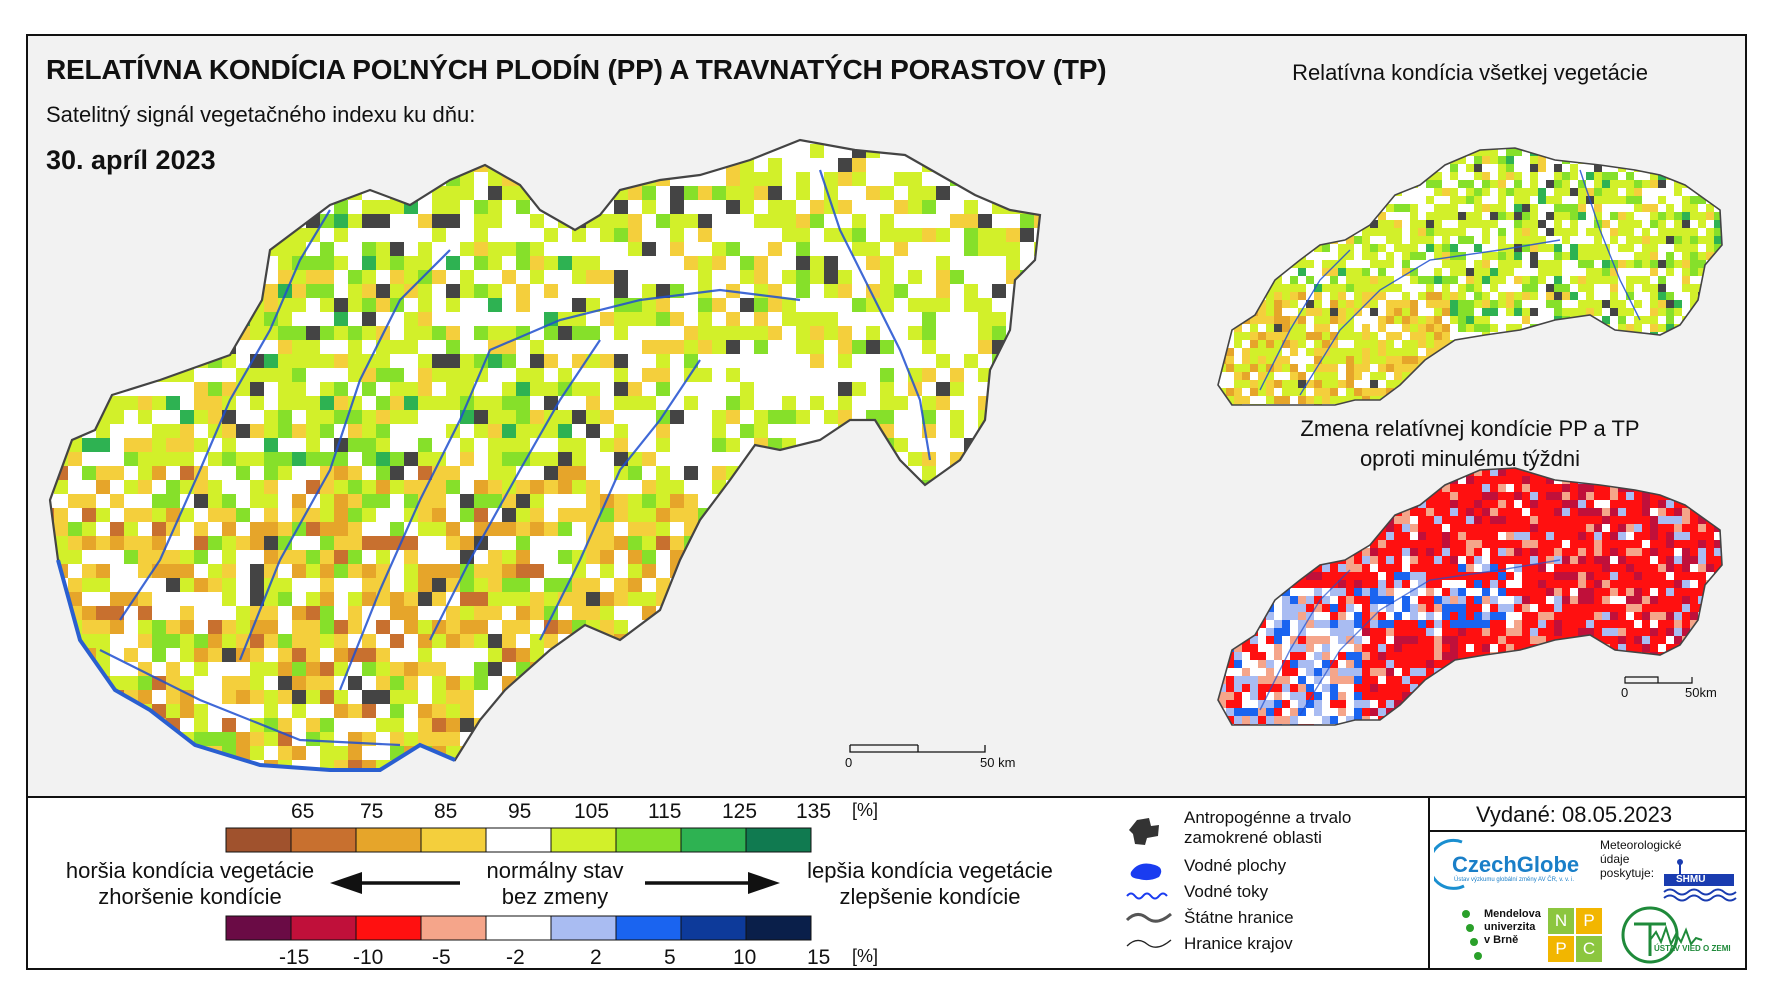 The height and width of the screenshot is (1003, 1772). What do you see at coordinates (917, 748) in the screenshot?
I see `main-scale-bar` at bounding box center [917, 748].